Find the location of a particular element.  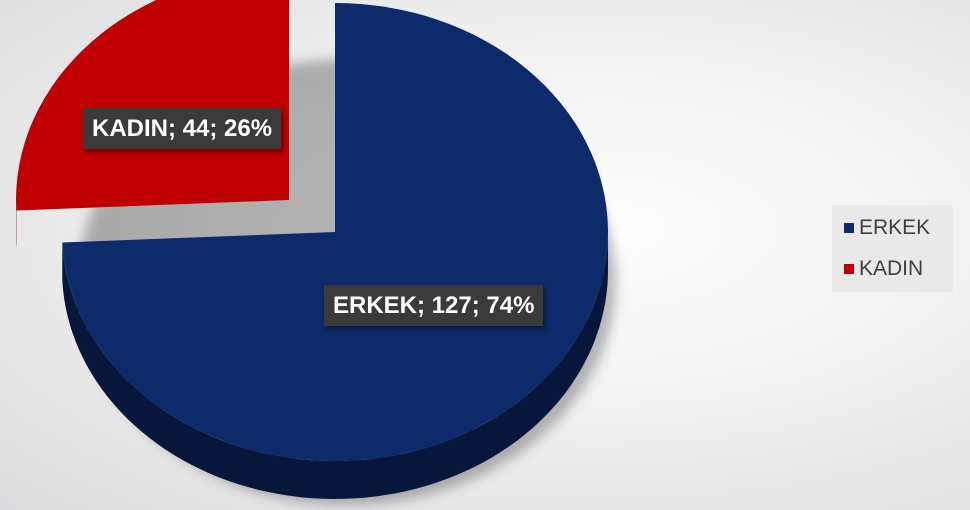

data-label-erkek: ERKEK; 127; 74% is located at coordinates (434, 305).